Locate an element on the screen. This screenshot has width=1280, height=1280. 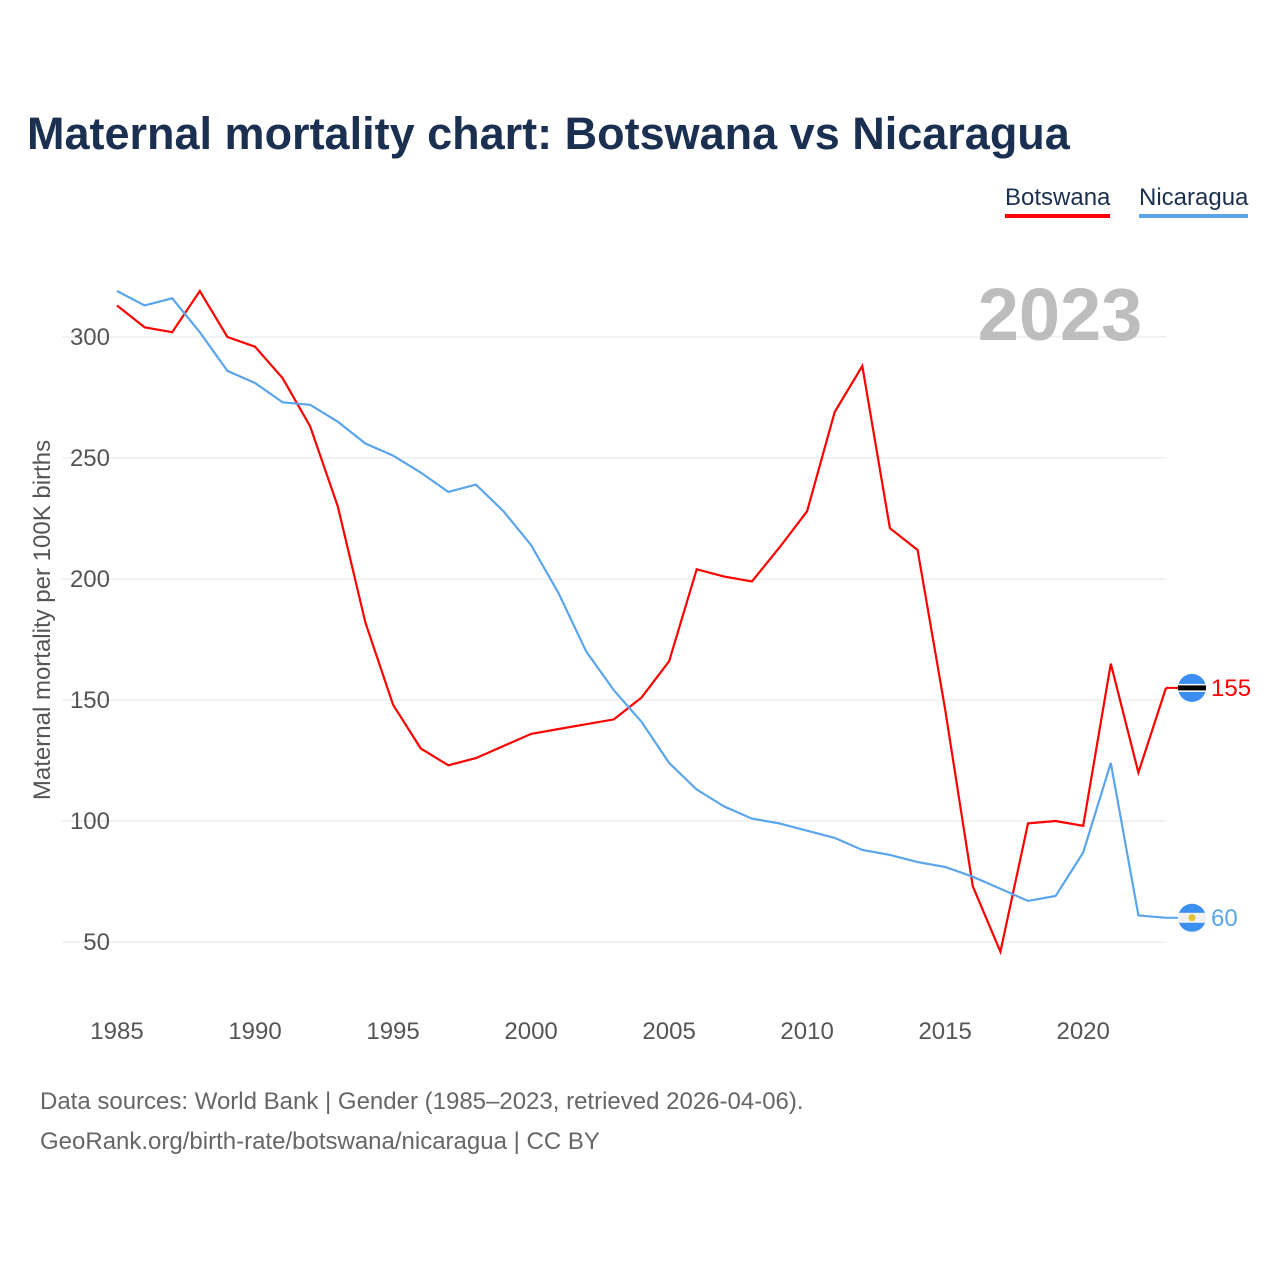
year-watermark: 2023 is located at coordinates (1060, 314).